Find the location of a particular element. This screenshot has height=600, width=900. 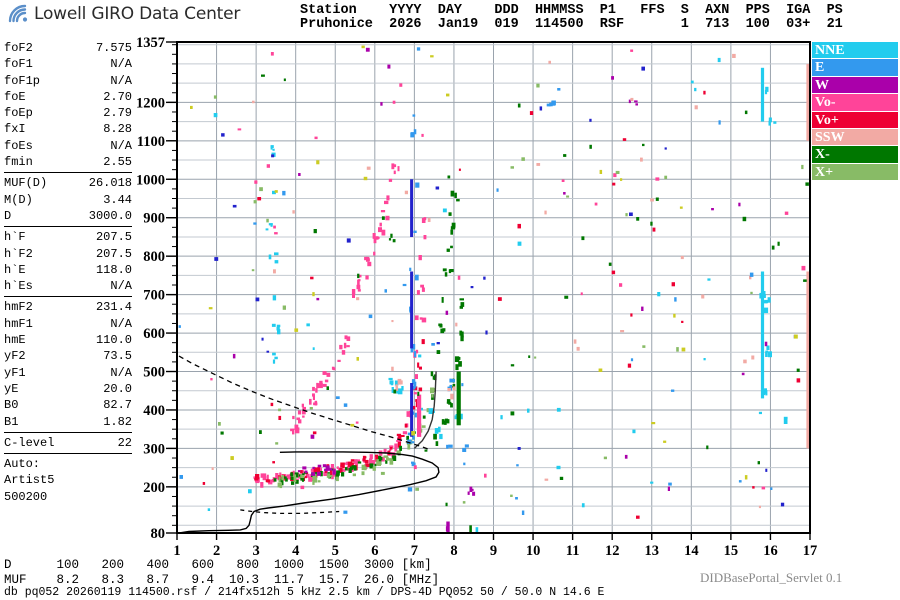

legend-item-vo: Vo+ is located at coordinates (855, 120).